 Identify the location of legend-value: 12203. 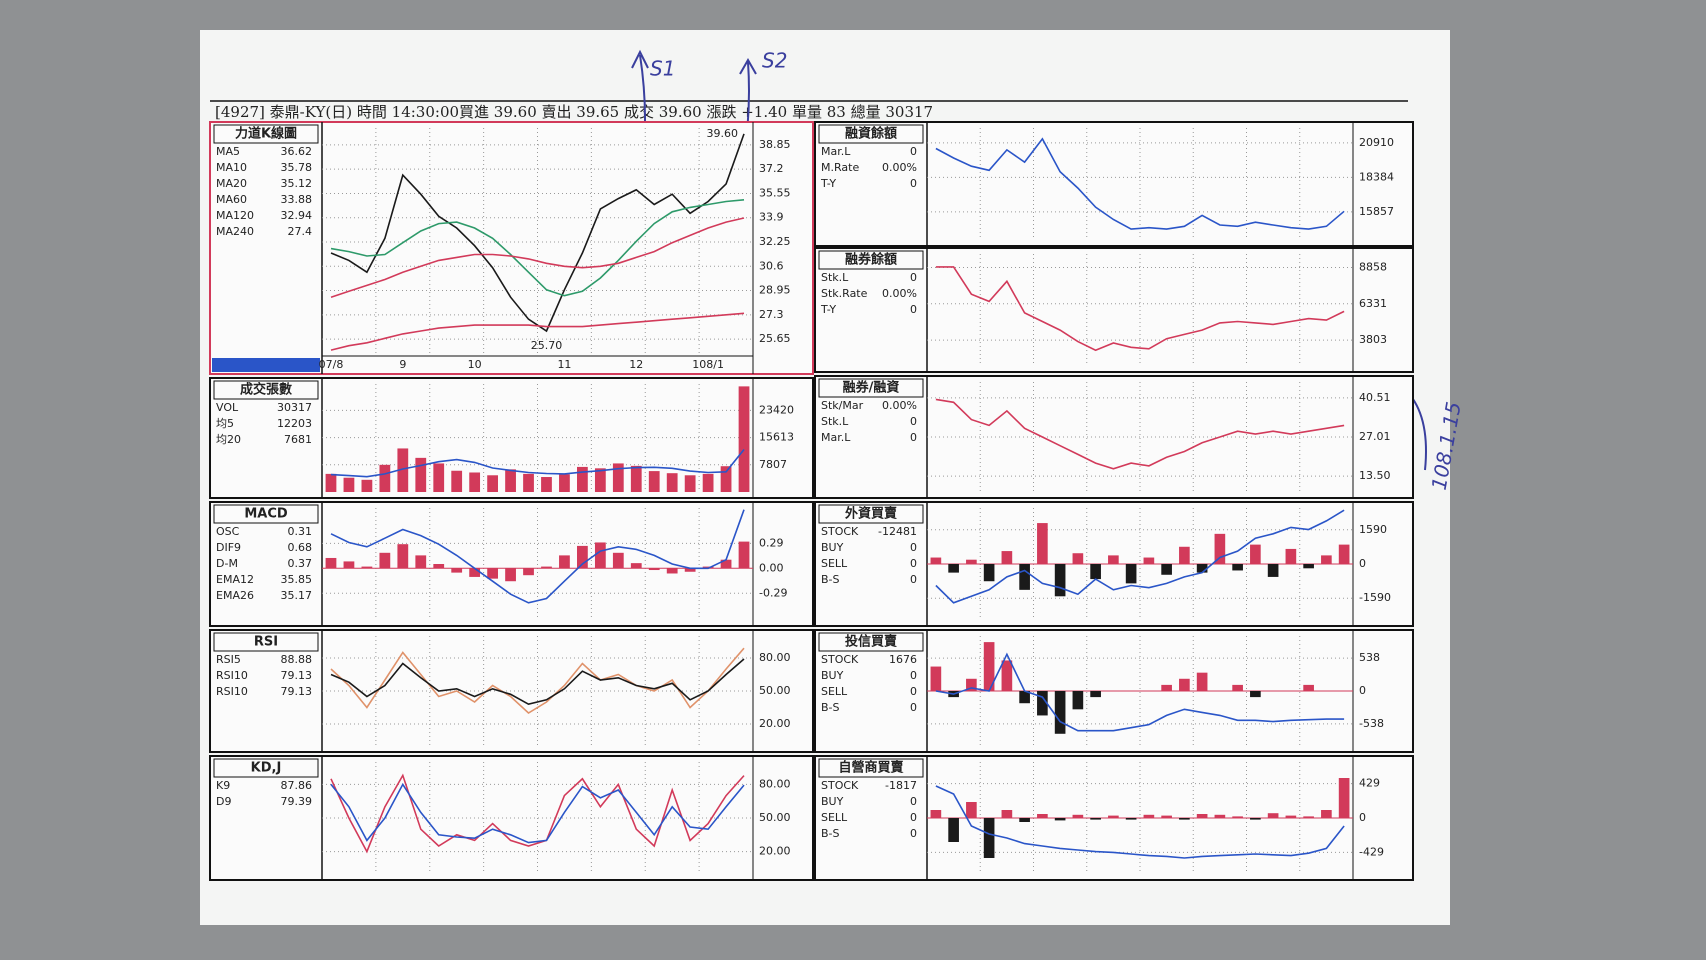
(294, 423).